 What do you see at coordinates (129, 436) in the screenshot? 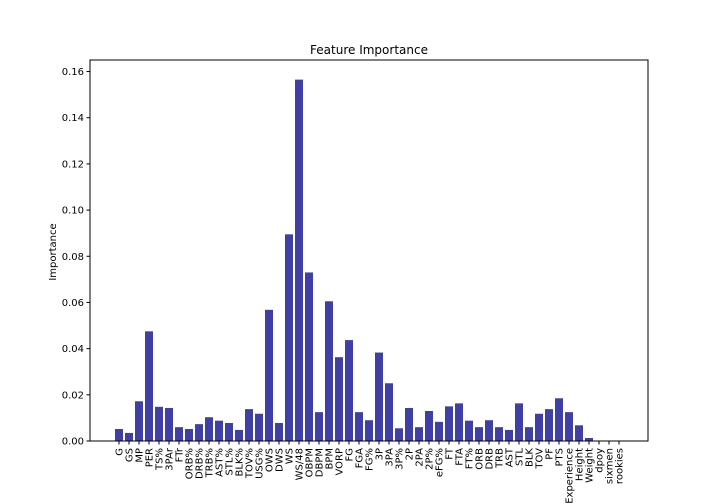
I see `bar-GS` at bounding box center [129, 436].